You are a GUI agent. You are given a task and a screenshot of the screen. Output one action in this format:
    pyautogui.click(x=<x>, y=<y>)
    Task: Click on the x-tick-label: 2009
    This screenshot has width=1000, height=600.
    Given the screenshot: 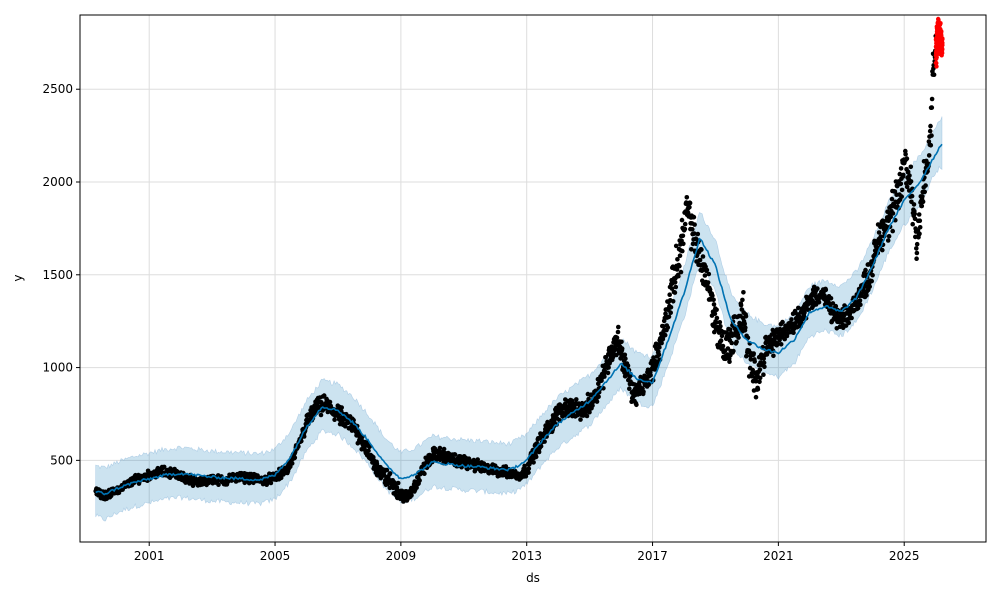 What is the action you would take?
    pyautogui.click(x=401, y=556)
    